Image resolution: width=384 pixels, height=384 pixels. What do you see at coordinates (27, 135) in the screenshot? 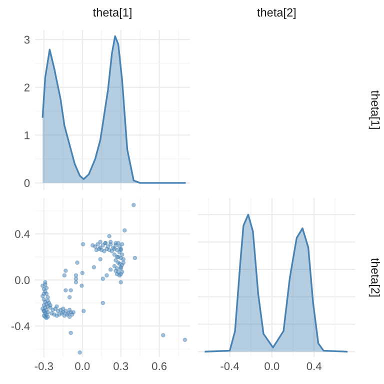
I see `y-tick-label: 1` at bounding box center [27, 135].